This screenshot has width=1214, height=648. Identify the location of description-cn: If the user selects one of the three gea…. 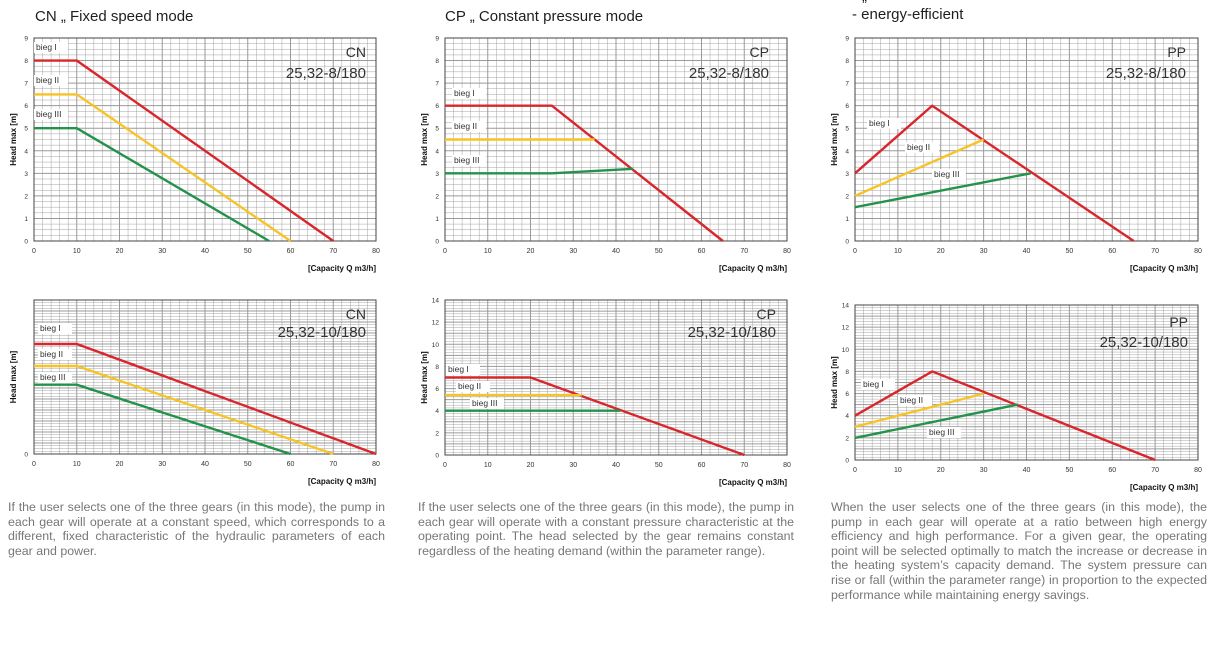
(196, 529).